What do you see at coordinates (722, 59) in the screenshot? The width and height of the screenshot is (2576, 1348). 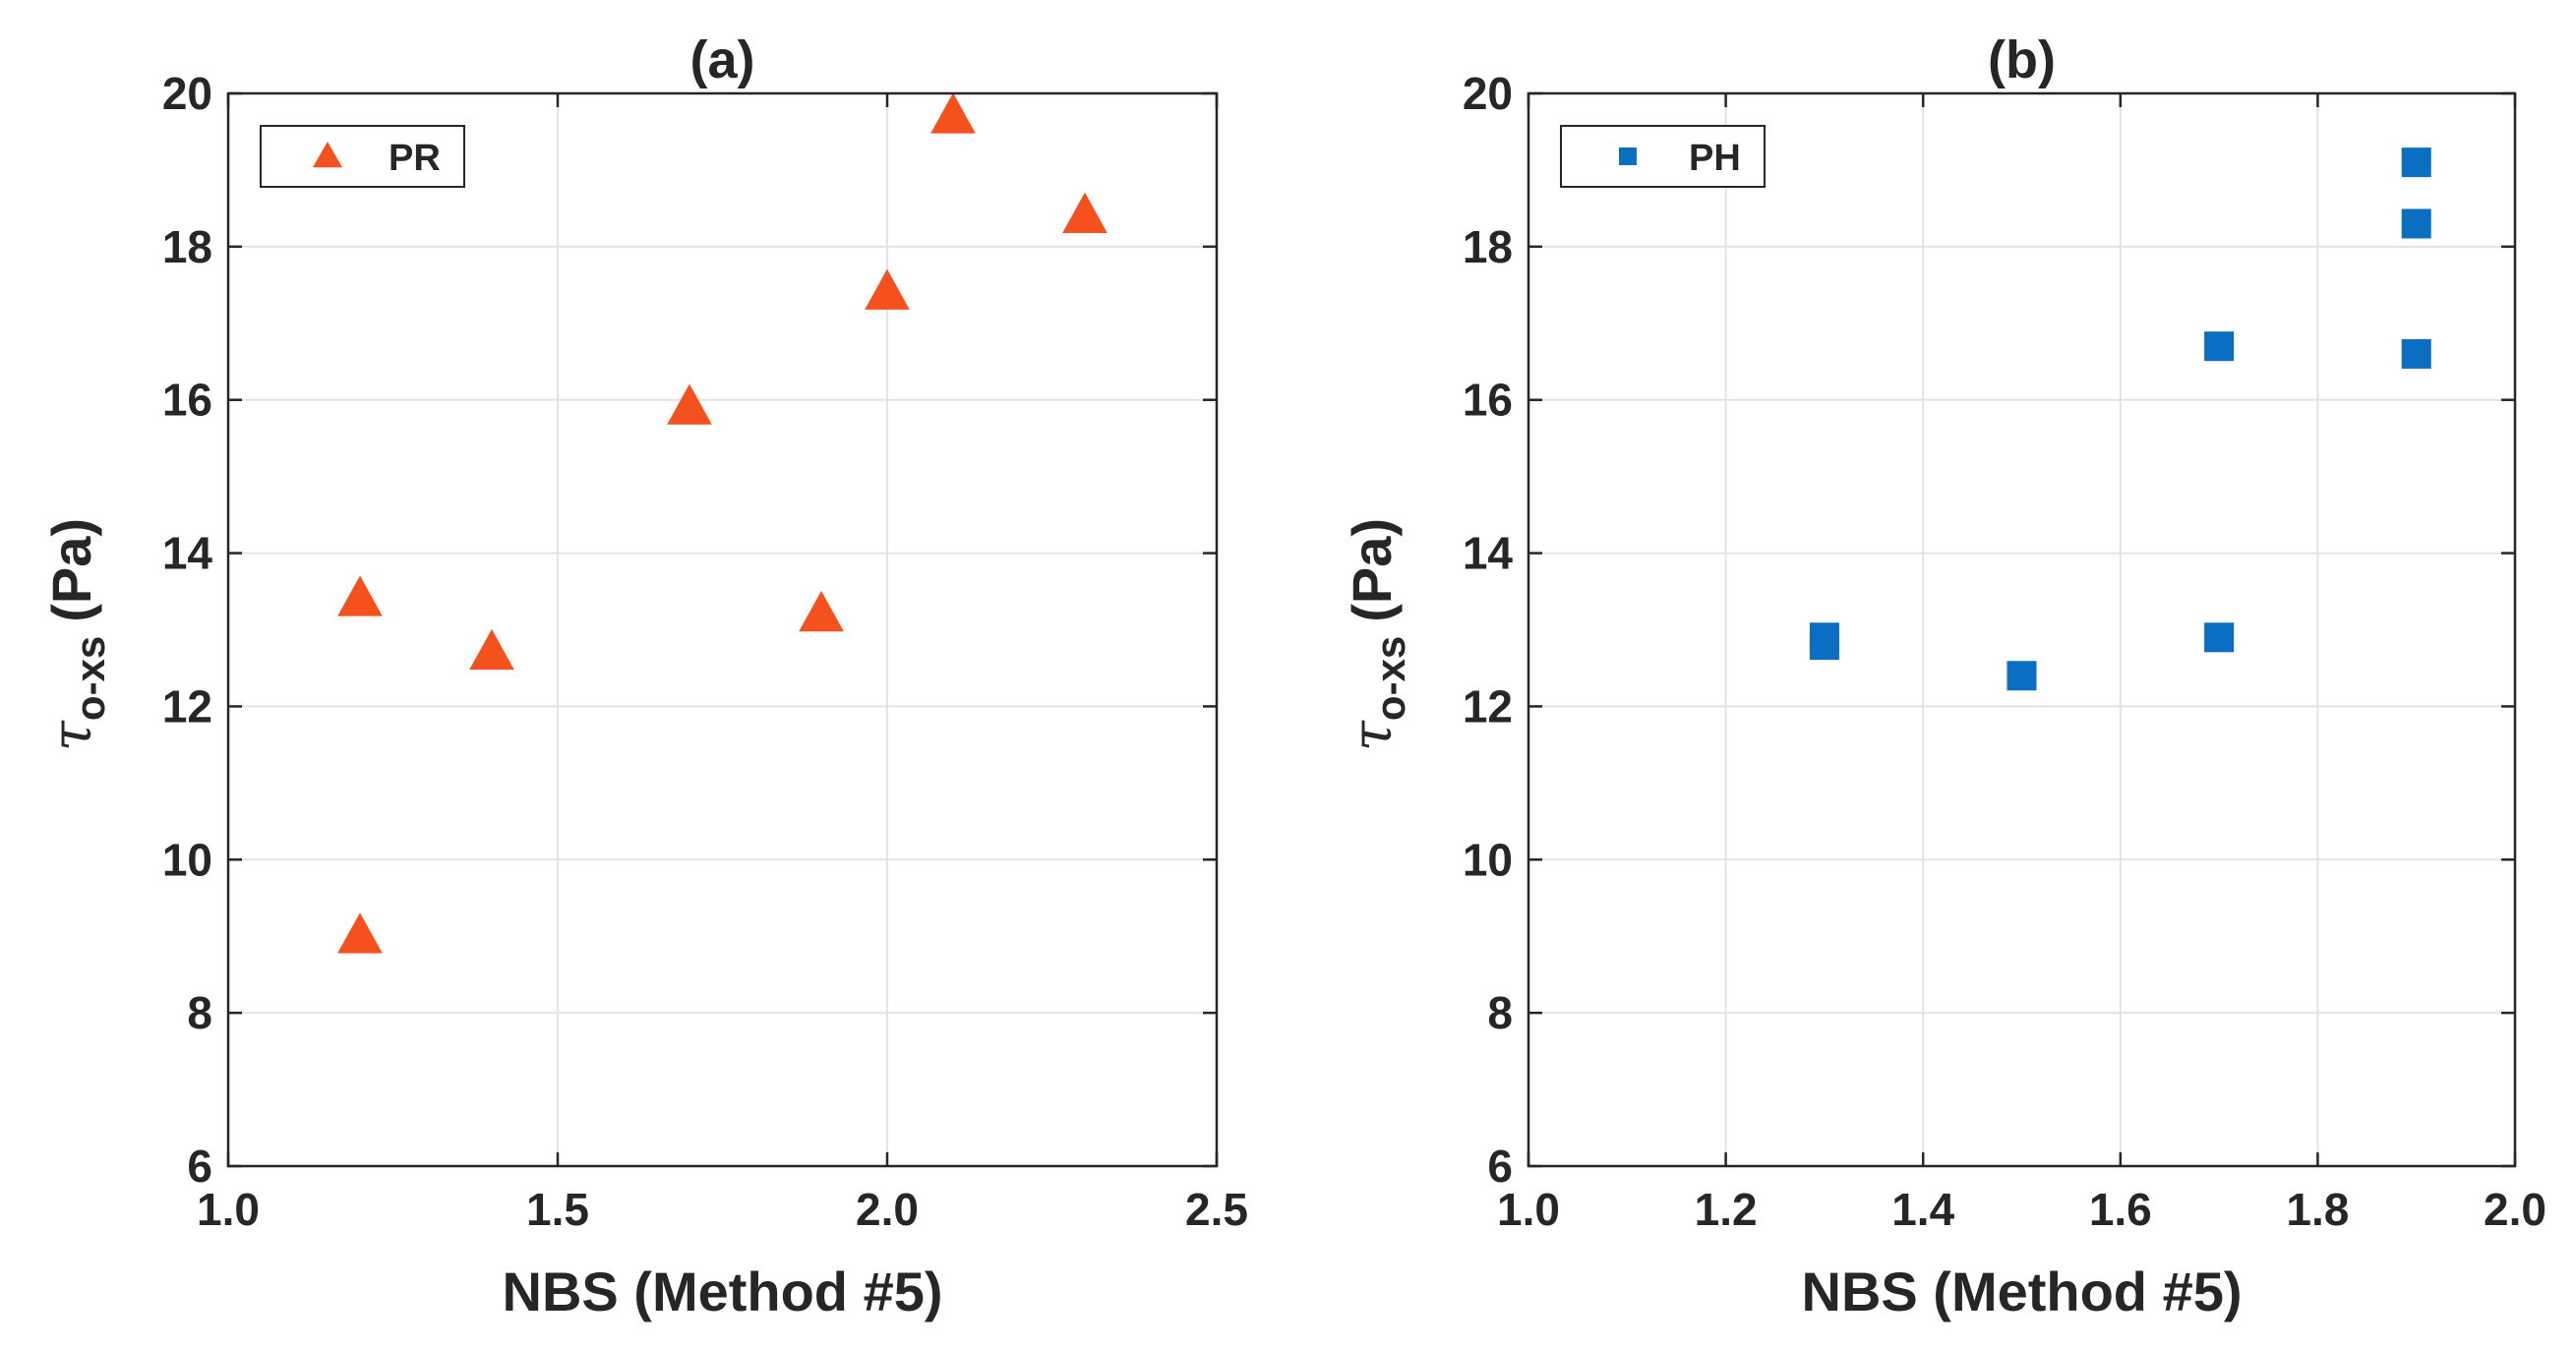 I see `panel-title: (a)` at bounding box center [722, 59].